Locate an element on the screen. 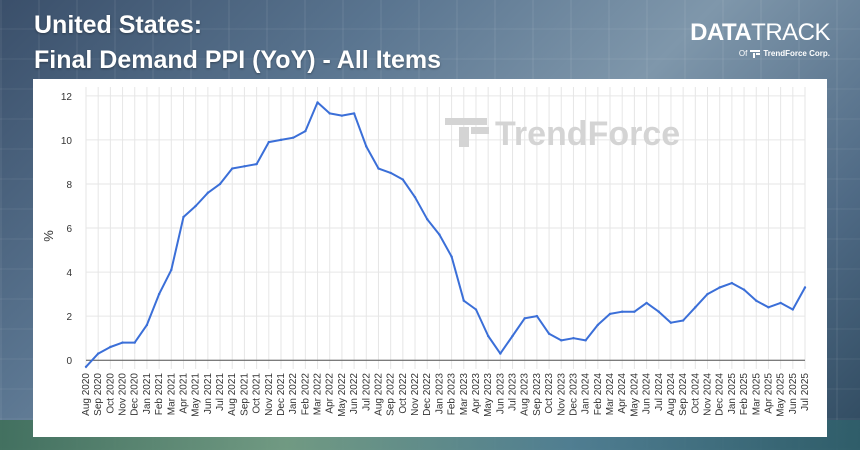  x-tick-label: Feb 2023 is located at coordinates (452, 394).